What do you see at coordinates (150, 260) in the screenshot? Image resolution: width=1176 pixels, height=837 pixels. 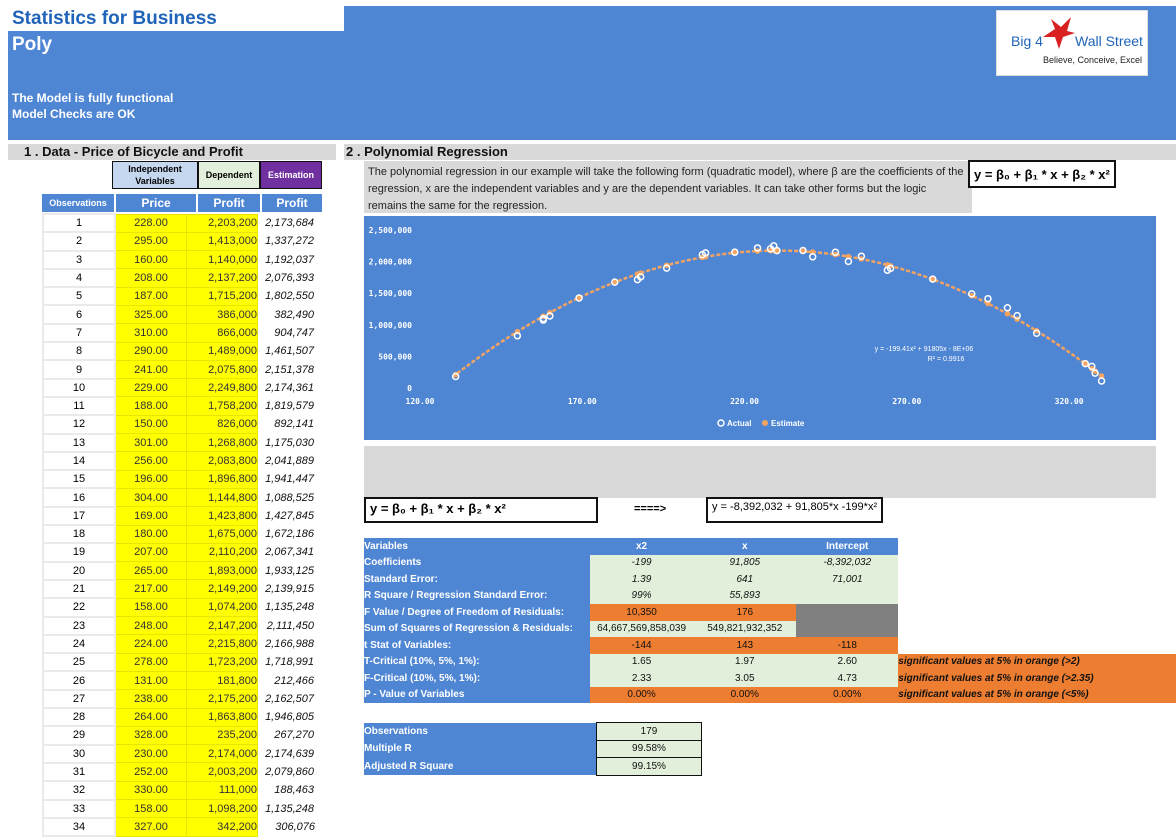 I see `price-cell: 160.00` at bounding box center [150, 260].